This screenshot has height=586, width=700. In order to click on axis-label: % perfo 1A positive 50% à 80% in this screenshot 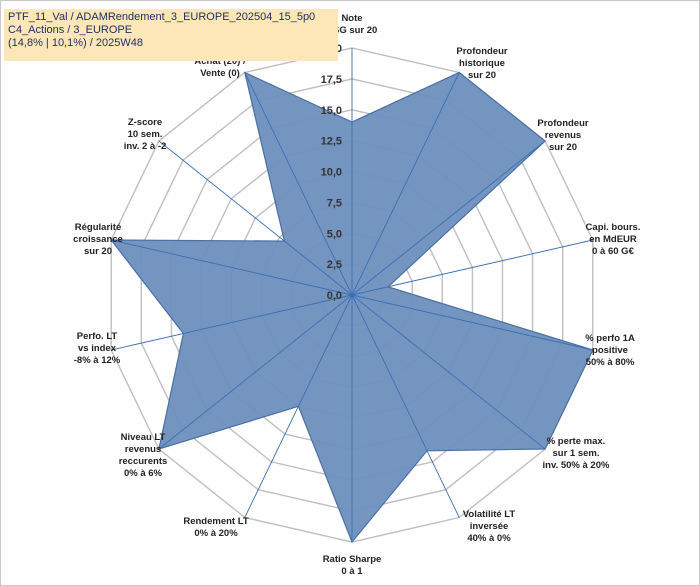, I will do `click(610, 350)`.